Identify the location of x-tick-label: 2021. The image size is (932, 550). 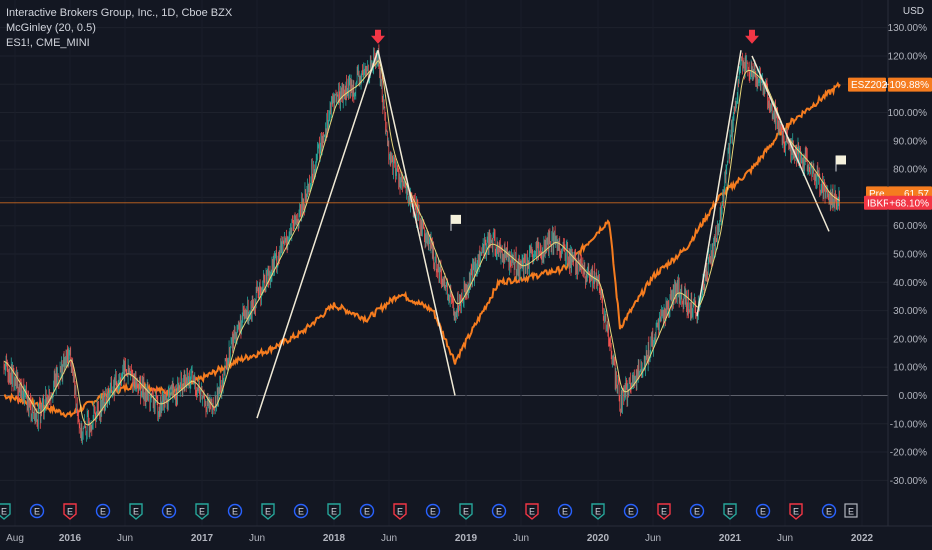
(730, 538).